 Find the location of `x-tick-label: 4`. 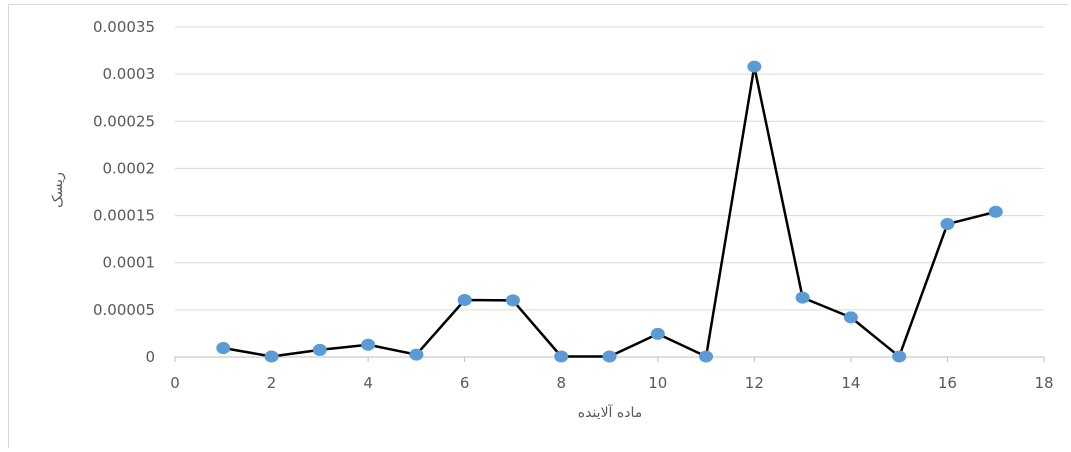

x-tick-label: 4 is located at coordinates (368, 383).